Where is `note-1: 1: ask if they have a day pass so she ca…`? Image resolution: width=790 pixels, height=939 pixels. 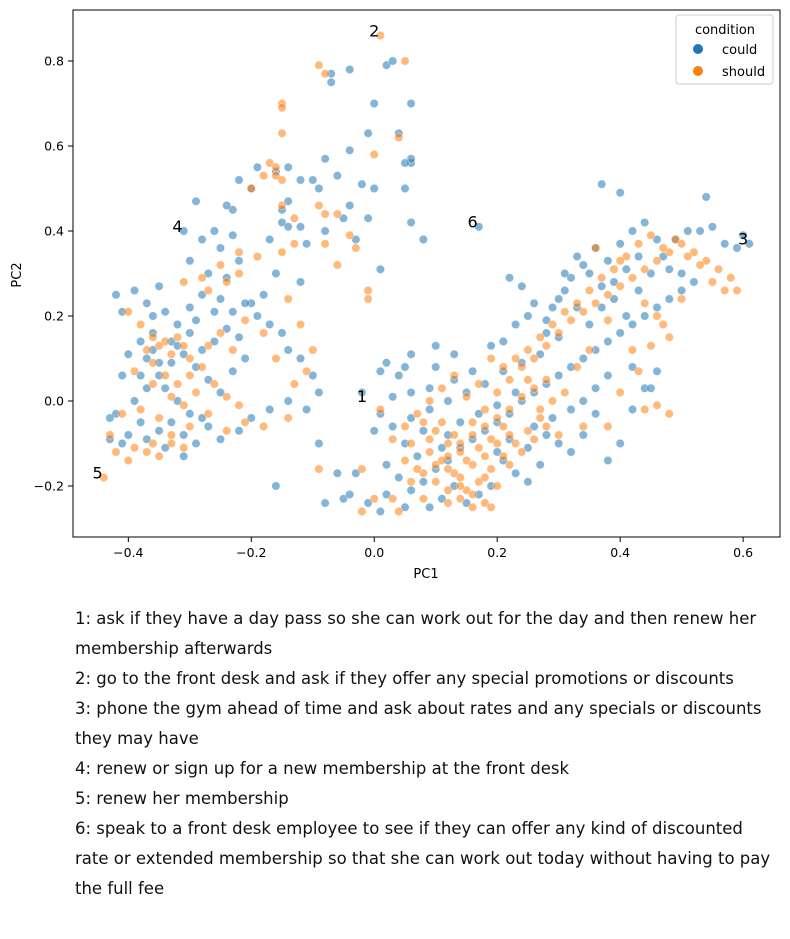 note-1: 1: ask if they have a day pass so she ca… is located at coordinates (416, 633).